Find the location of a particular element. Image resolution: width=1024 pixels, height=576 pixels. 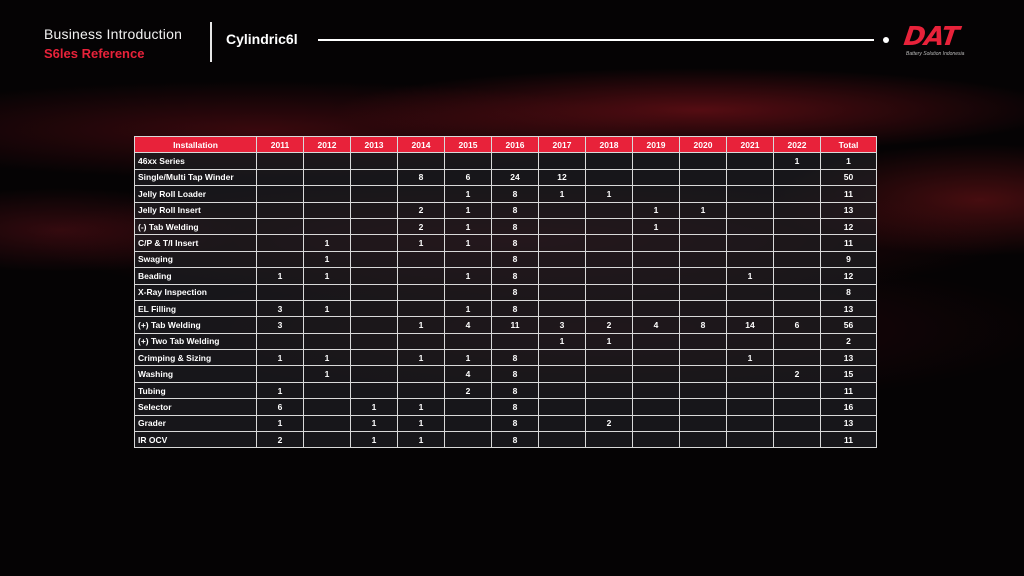

row-total: 56 is located at coordinates (848, 325).